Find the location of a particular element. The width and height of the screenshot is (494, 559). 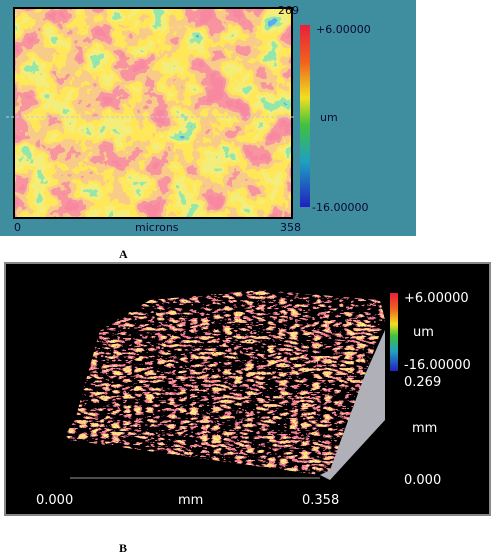

y-axis-label: mm is located at coordinates (424, 428).